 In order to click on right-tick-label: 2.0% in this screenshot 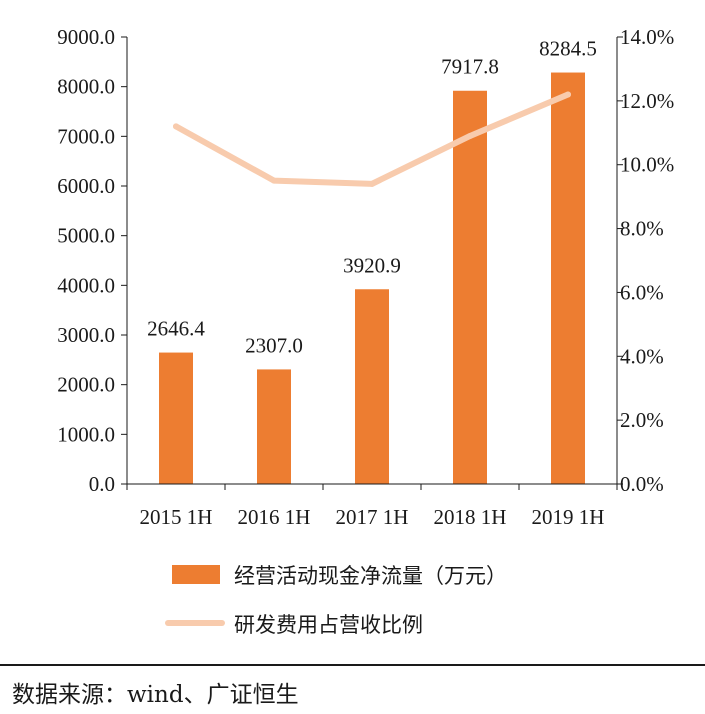, I will do `click(642, 420)`.